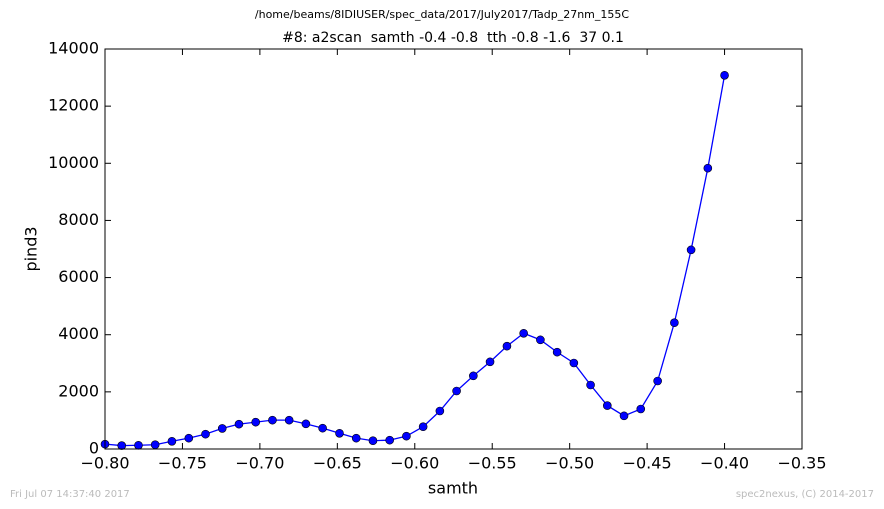 Image resolution: width=884 pixels, height=509 pixels. Describe the element at coordinates (78, 333) in the screenshot. I see `y-tick-label: 4000` at that location.